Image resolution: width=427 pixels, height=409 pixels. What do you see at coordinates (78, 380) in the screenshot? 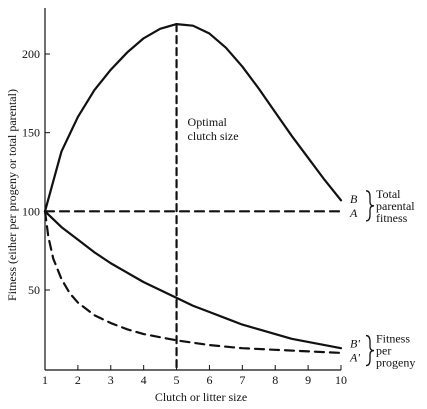
I see `x-tick-label: 2` at bounding box center [78, 380].